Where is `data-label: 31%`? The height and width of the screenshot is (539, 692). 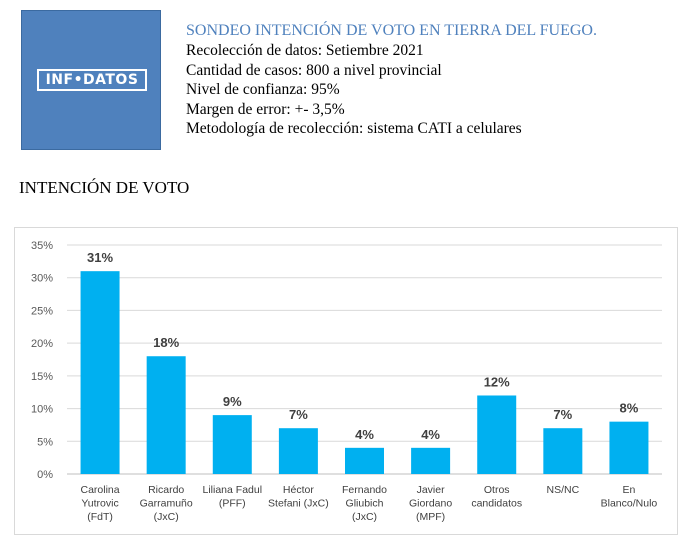
data-label: 31% is located at coordinates (100, 257).